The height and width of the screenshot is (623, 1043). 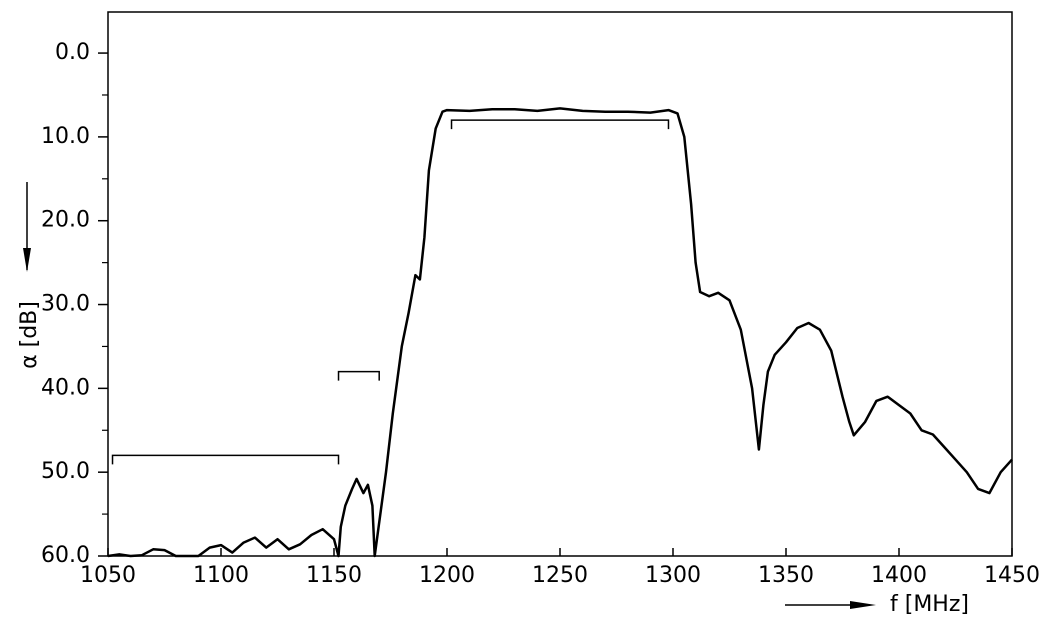 I want to click on x-arrow, so click(x=830, y=605).